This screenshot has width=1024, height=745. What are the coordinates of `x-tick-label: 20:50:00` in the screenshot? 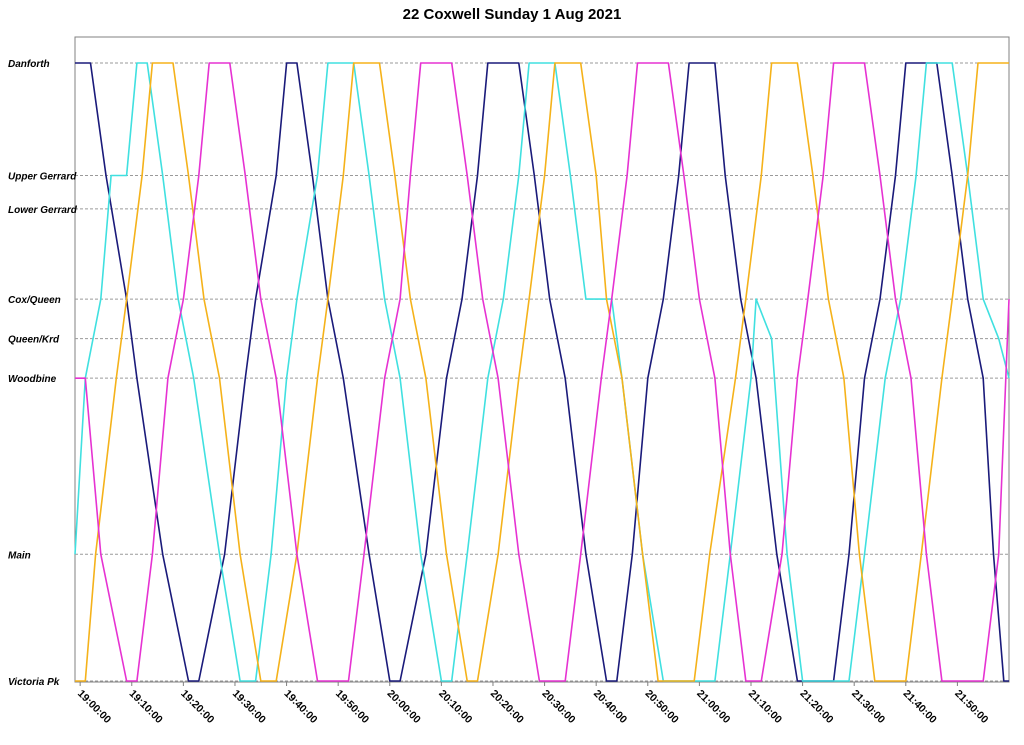 It's located at (662, 707).